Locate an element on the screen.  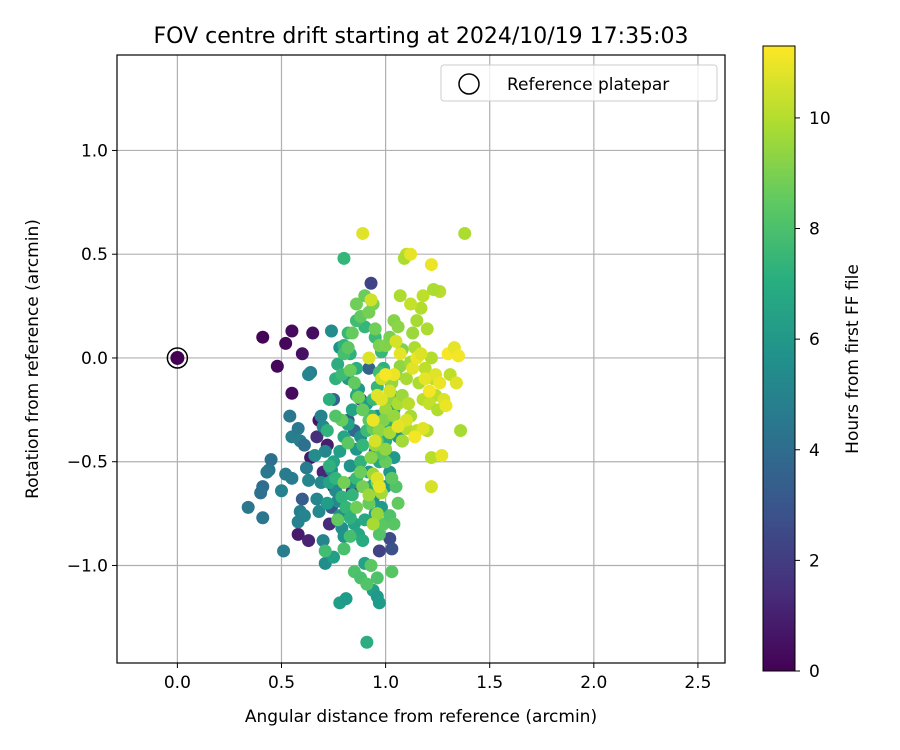
legend-box is located at coordinates (579, 83).